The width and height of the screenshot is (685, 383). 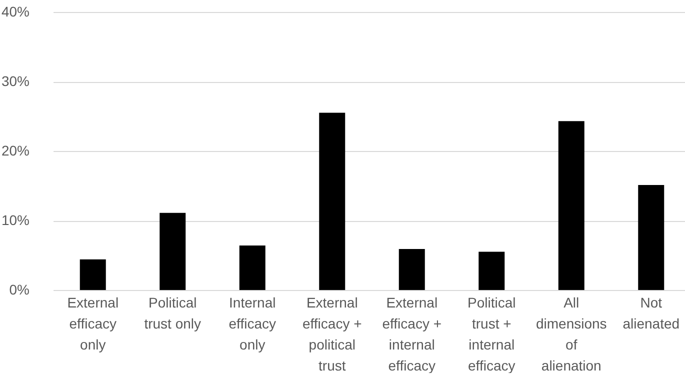 I want to click on x-tick-label: External efficacy only, so click(x=93, y=323).